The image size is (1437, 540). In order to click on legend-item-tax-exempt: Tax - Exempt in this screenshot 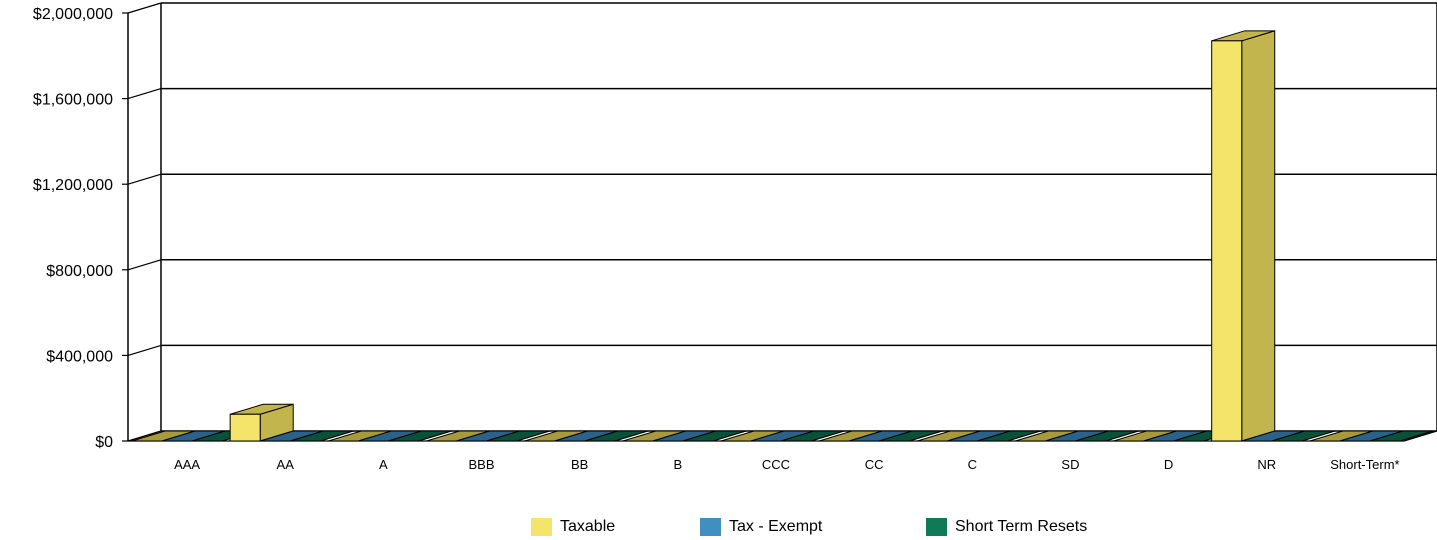, I will do `click(761, 527)`.